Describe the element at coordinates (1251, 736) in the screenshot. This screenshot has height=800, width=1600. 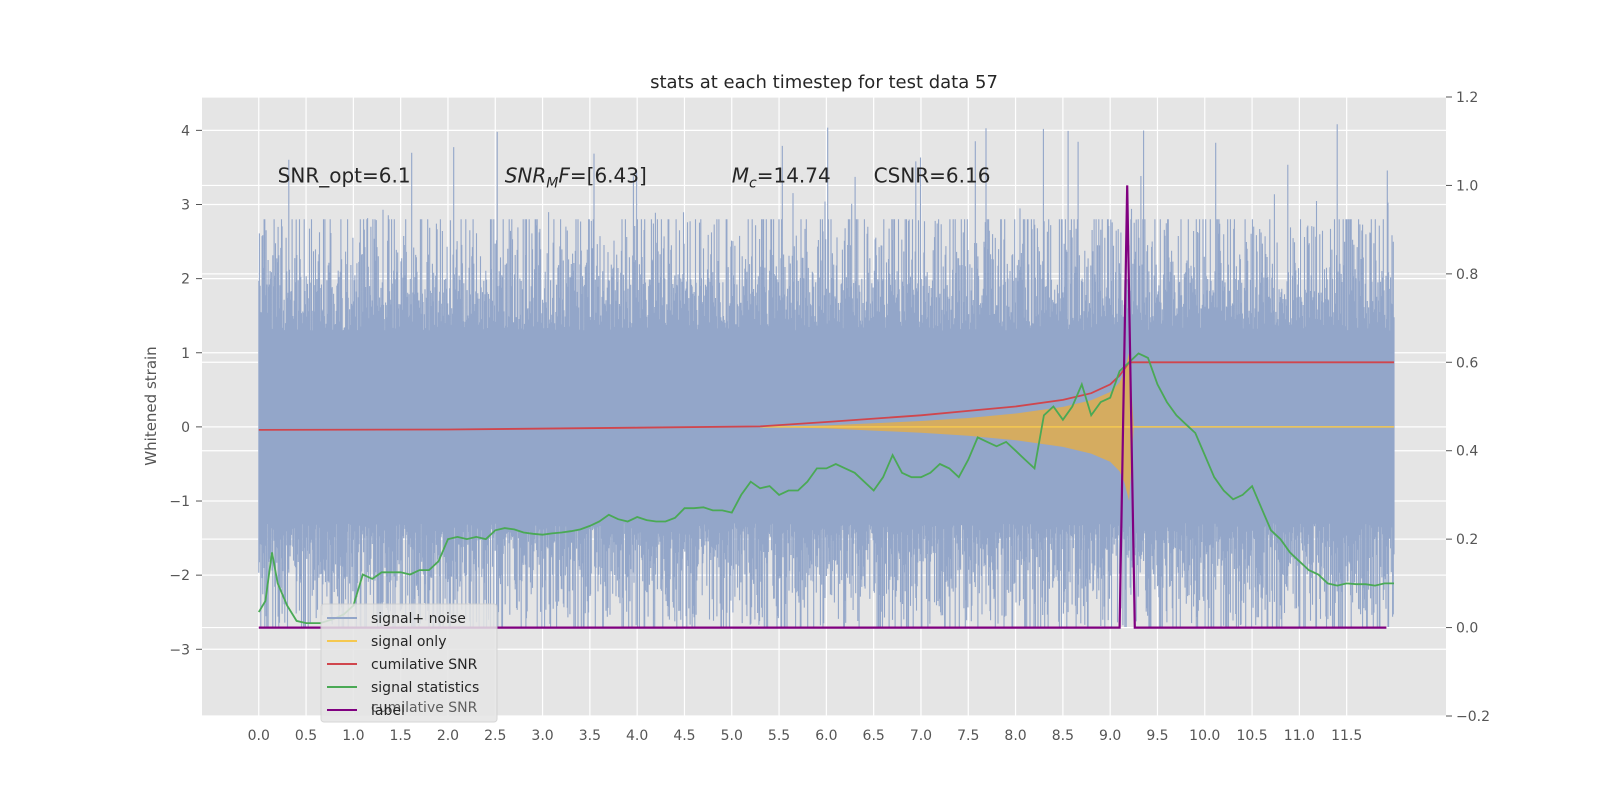
I see `x-tick-label: 10.5` at that location.